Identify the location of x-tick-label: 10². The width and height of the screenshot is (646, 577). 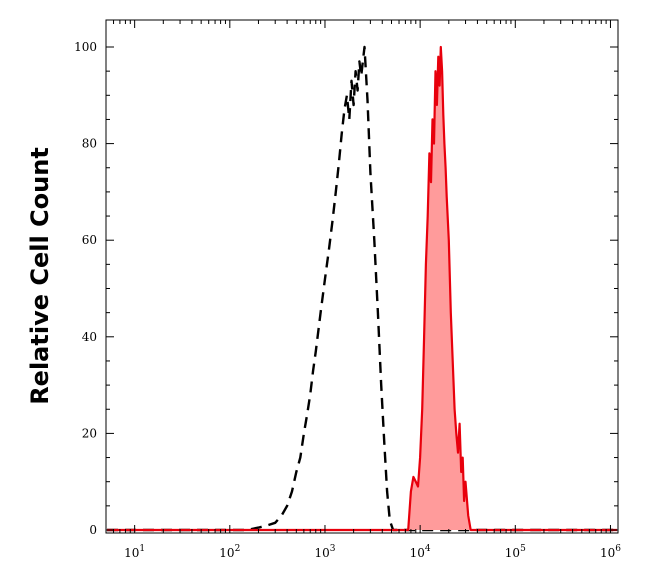
(229, 552).